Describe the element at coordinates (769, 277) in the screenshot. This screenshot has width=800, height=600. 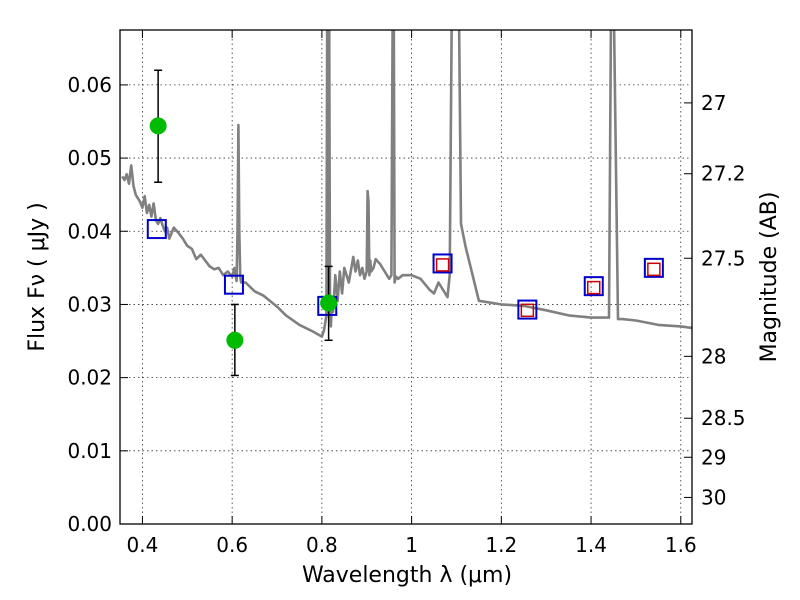
I see `y2-axis-label: Magnitude (AB)` at that location.